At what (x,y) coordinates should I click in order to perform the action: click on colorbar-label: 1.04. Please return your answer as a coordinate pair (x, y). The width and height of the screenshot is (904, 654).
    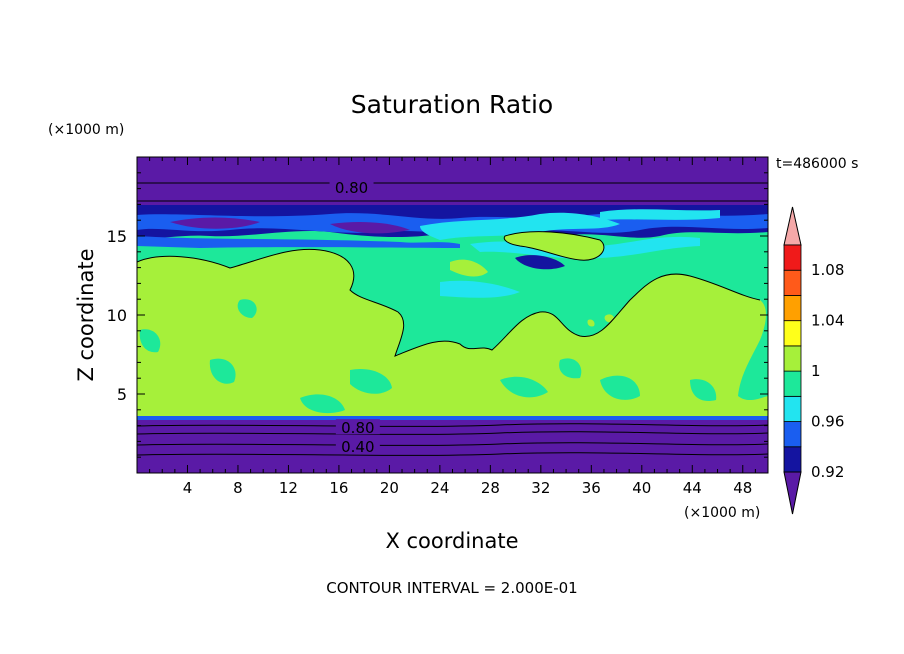
    Looking at the image, I should click on (827, 321).